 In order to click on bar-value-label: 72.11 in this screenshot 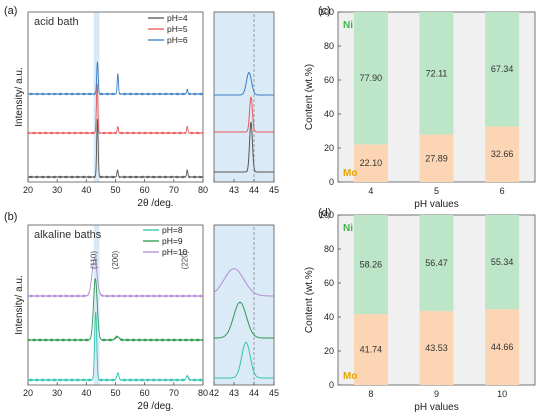, I will do `click(437, 73)`.